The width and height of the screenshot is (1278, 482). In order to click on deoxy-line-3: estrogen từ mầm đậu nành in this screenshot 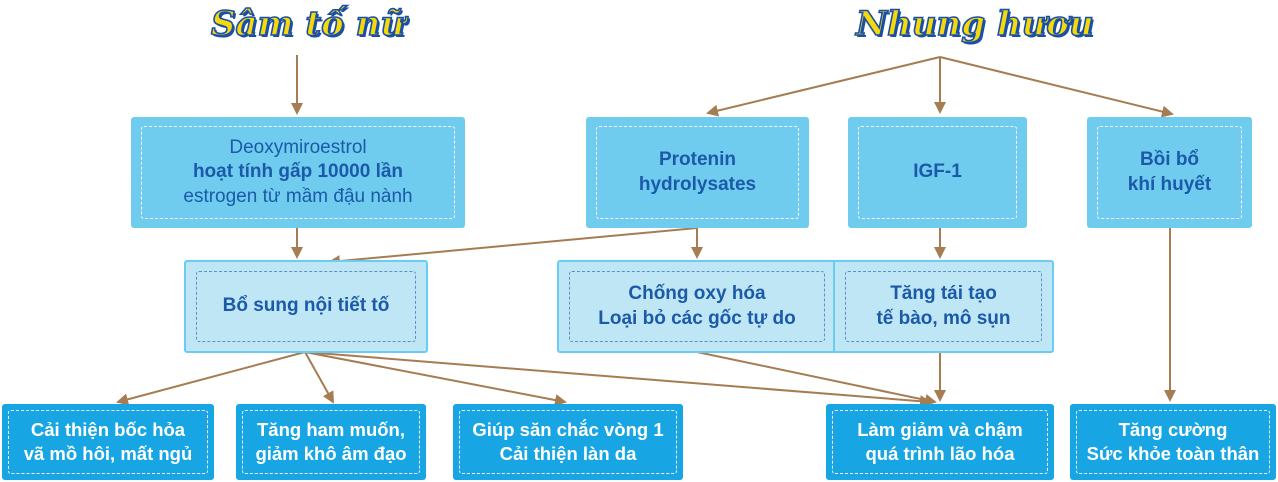, I will do `click(298, 196)`.